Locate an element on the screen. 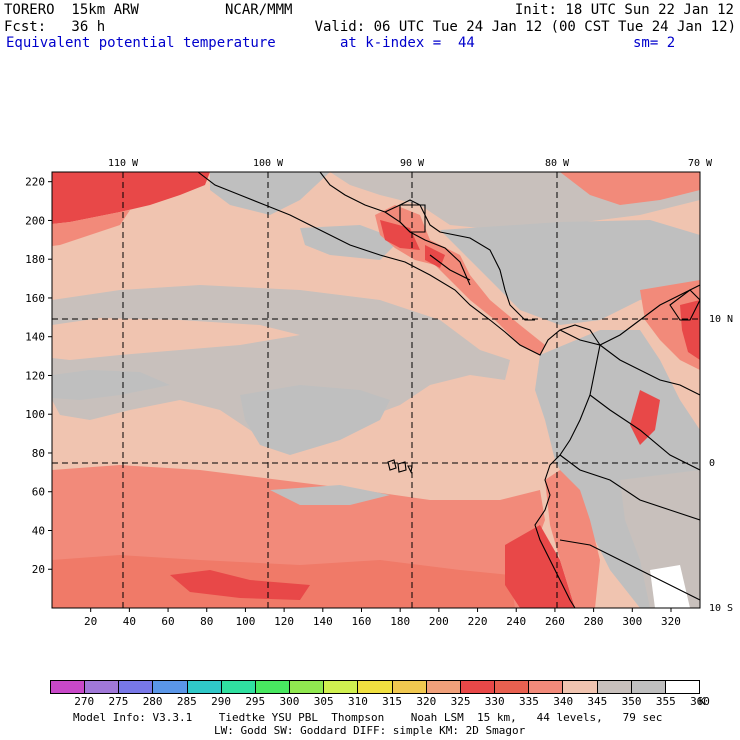  x-tick-label: 40 is located at coordinates (129, 621).